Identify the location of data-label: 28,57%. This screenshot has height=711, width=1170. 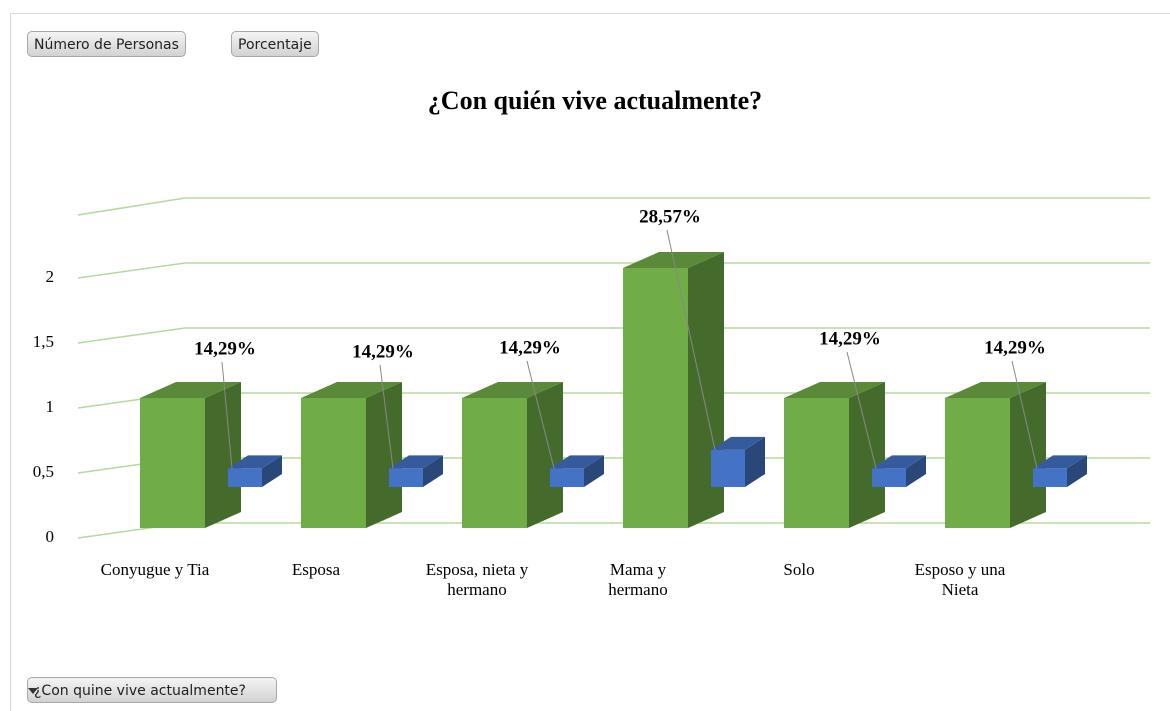
(670, 216).